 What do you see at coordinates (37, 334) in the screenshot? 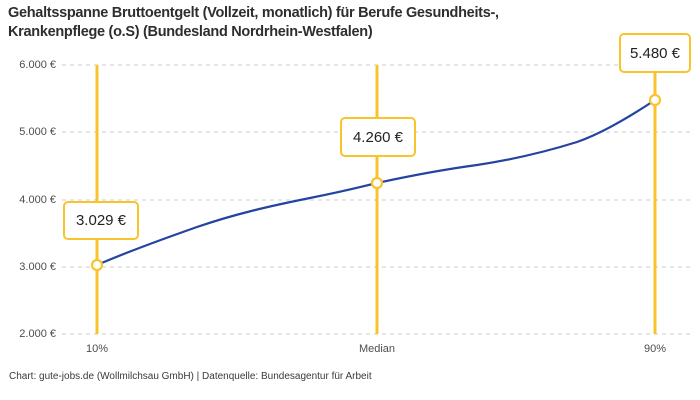
I see `y-tick-2000: 2.000 €` at bounding box center [37, 334].